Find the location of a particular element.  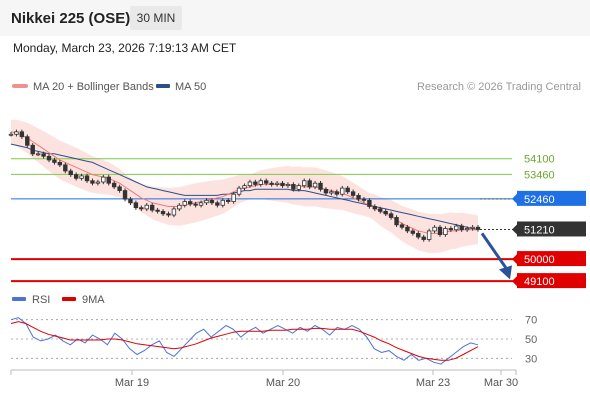

credit-text: Research © 2026 Trading Central is located at coordinates (499, 87).